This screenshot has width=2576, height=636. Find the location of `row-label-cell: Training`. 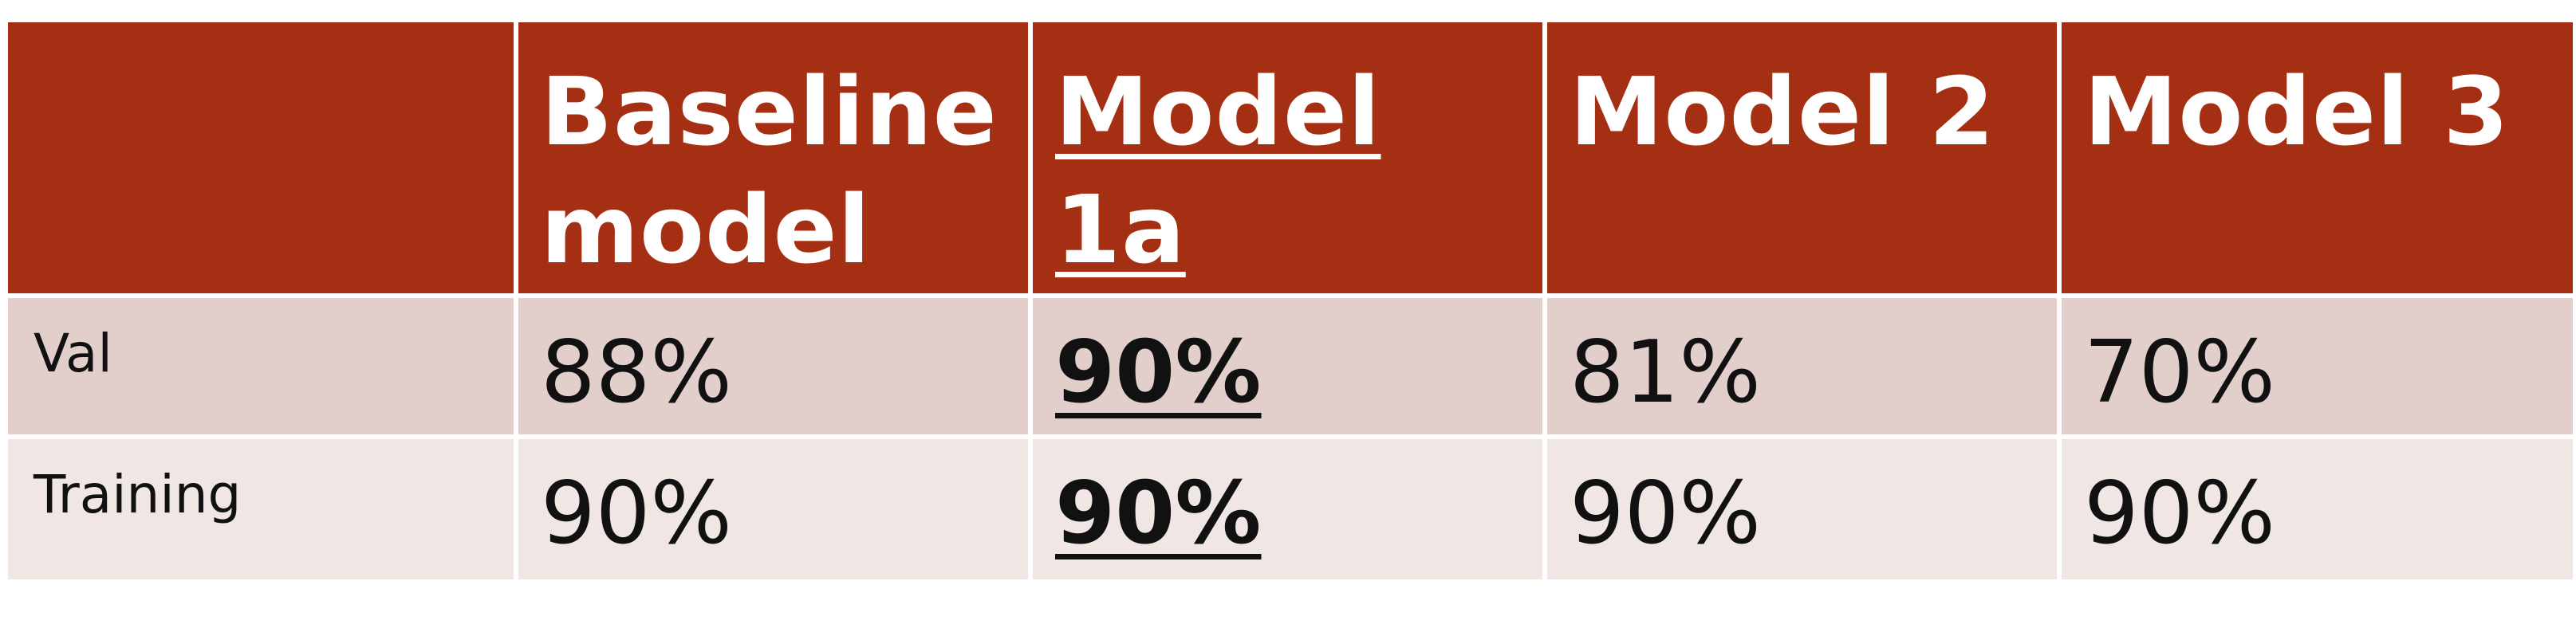

row-label-cell: Training is located at coordinates (260, 509).